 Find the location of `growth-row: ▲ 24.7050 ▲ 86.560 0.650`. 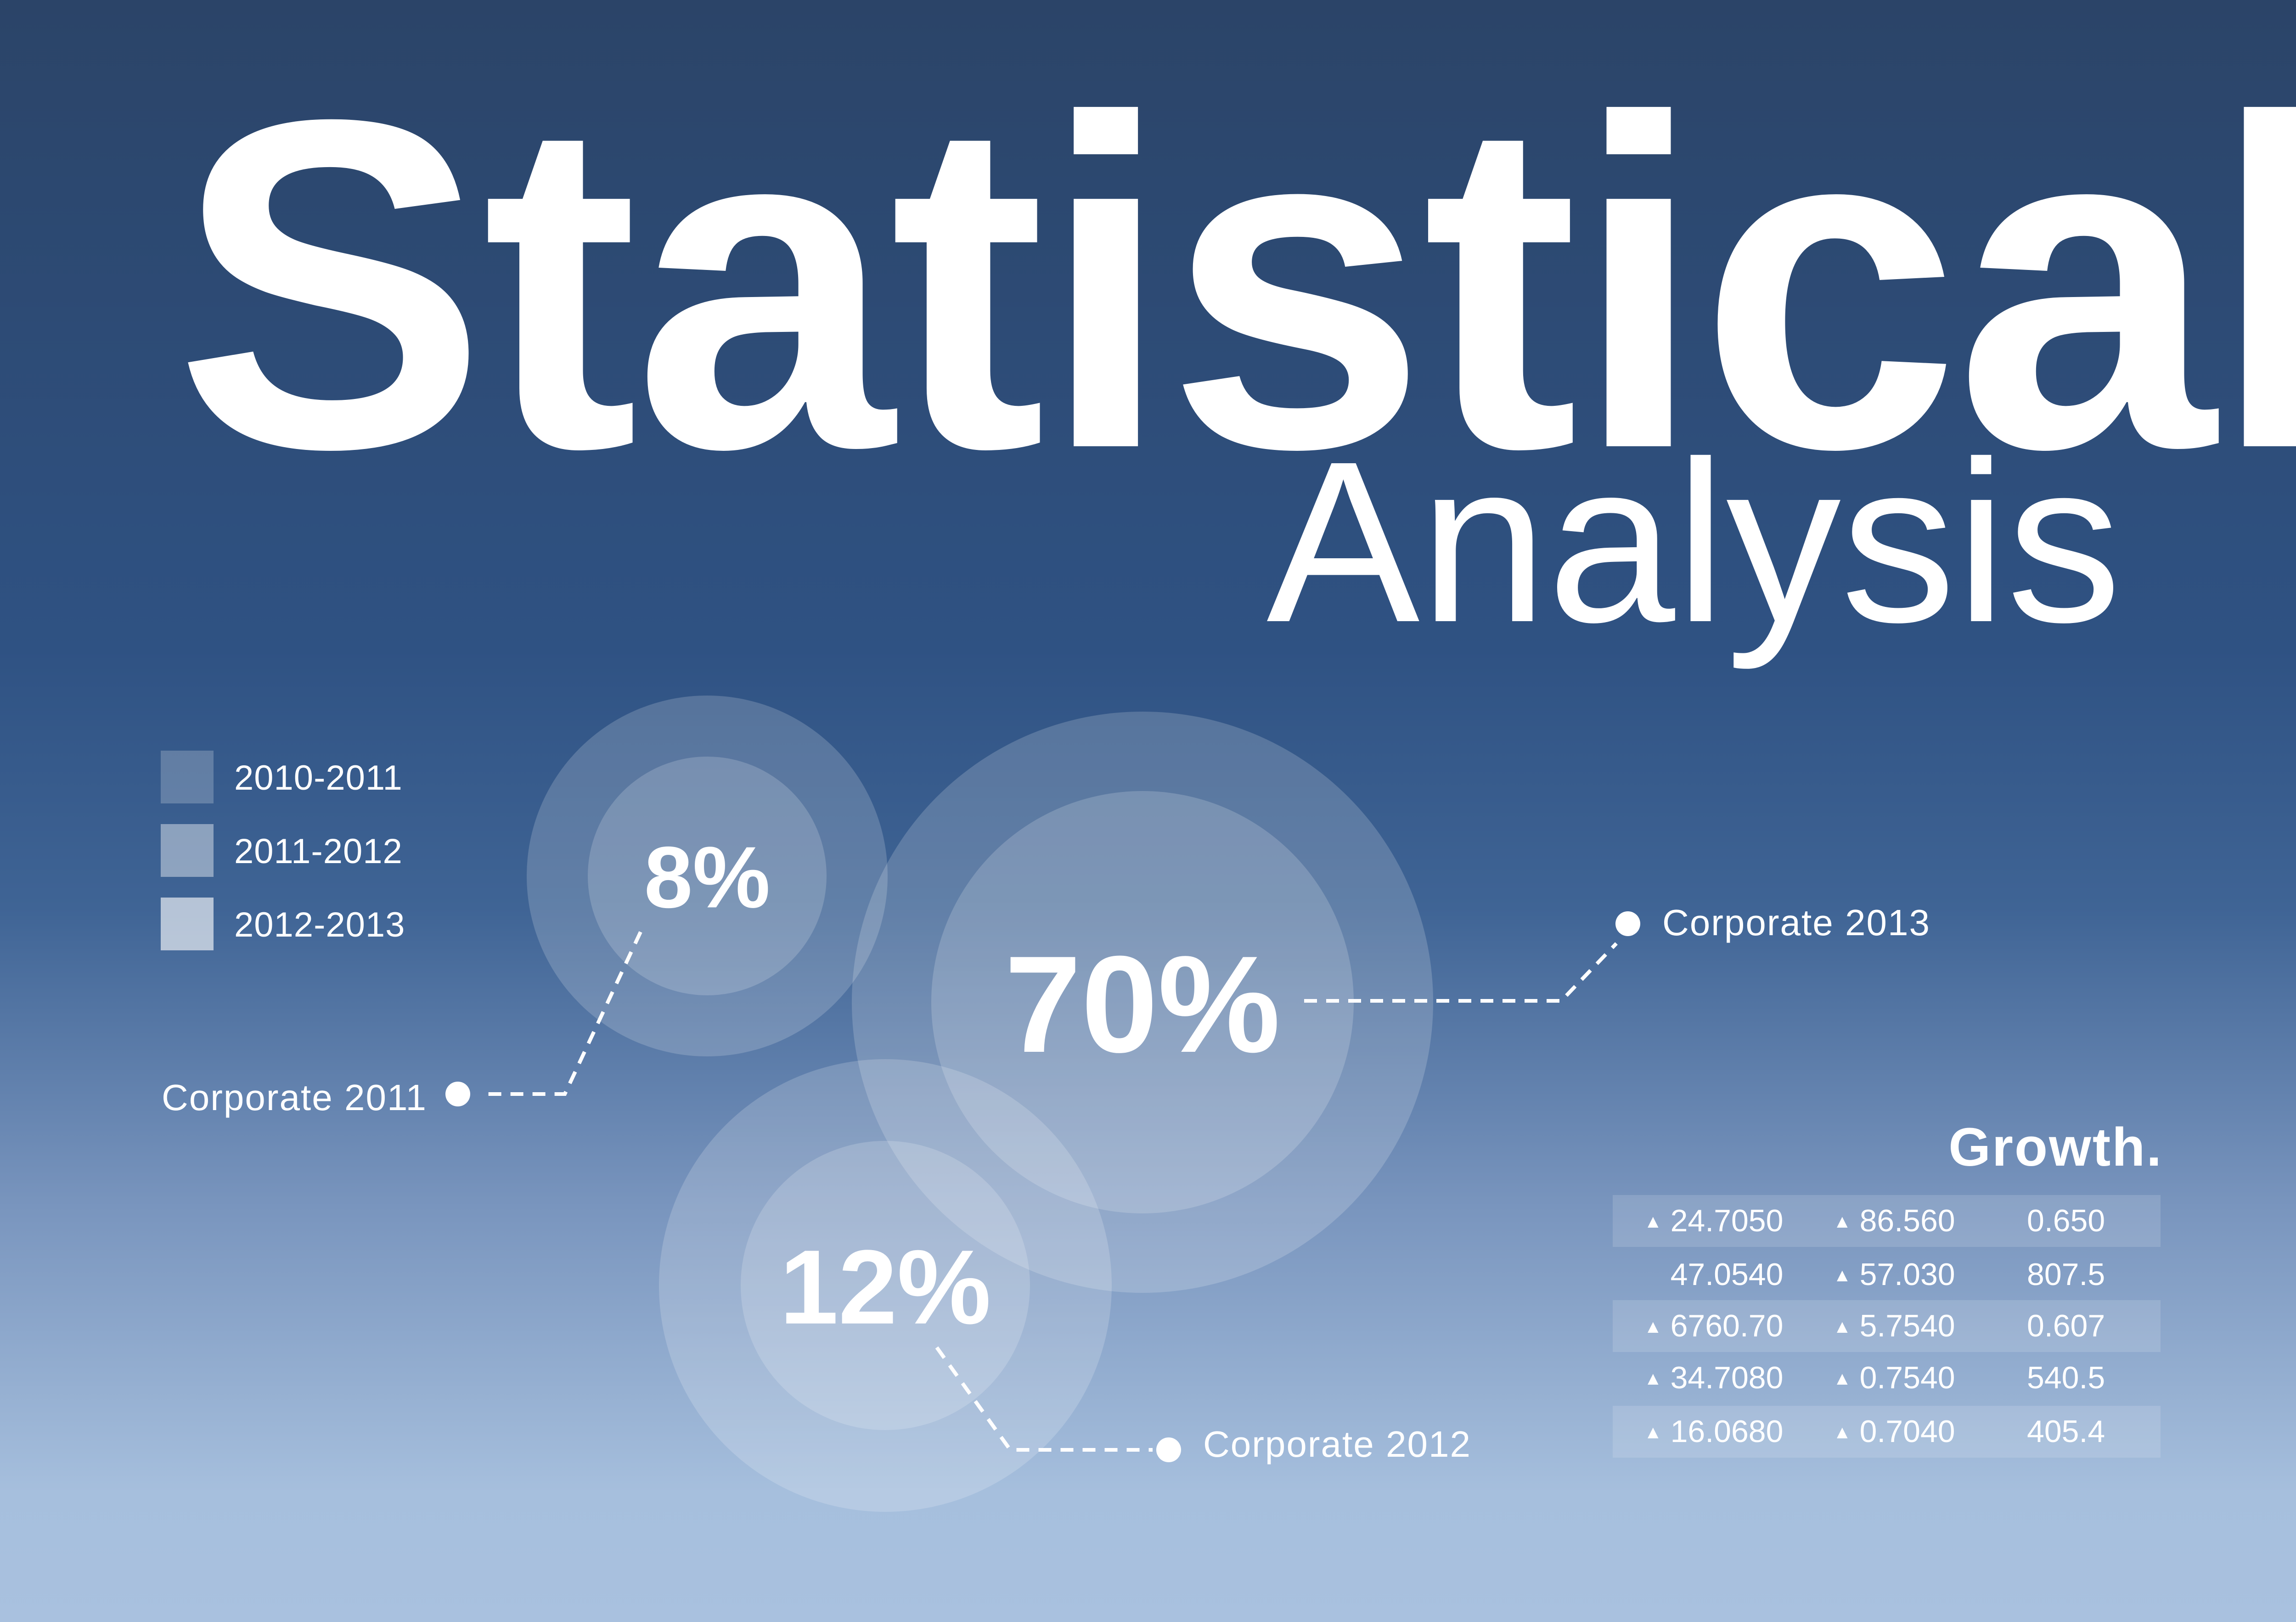

growth-row: ▲ 24.7050 ▲ 86.560 0.650 is located at coordinates (1887, 1221).